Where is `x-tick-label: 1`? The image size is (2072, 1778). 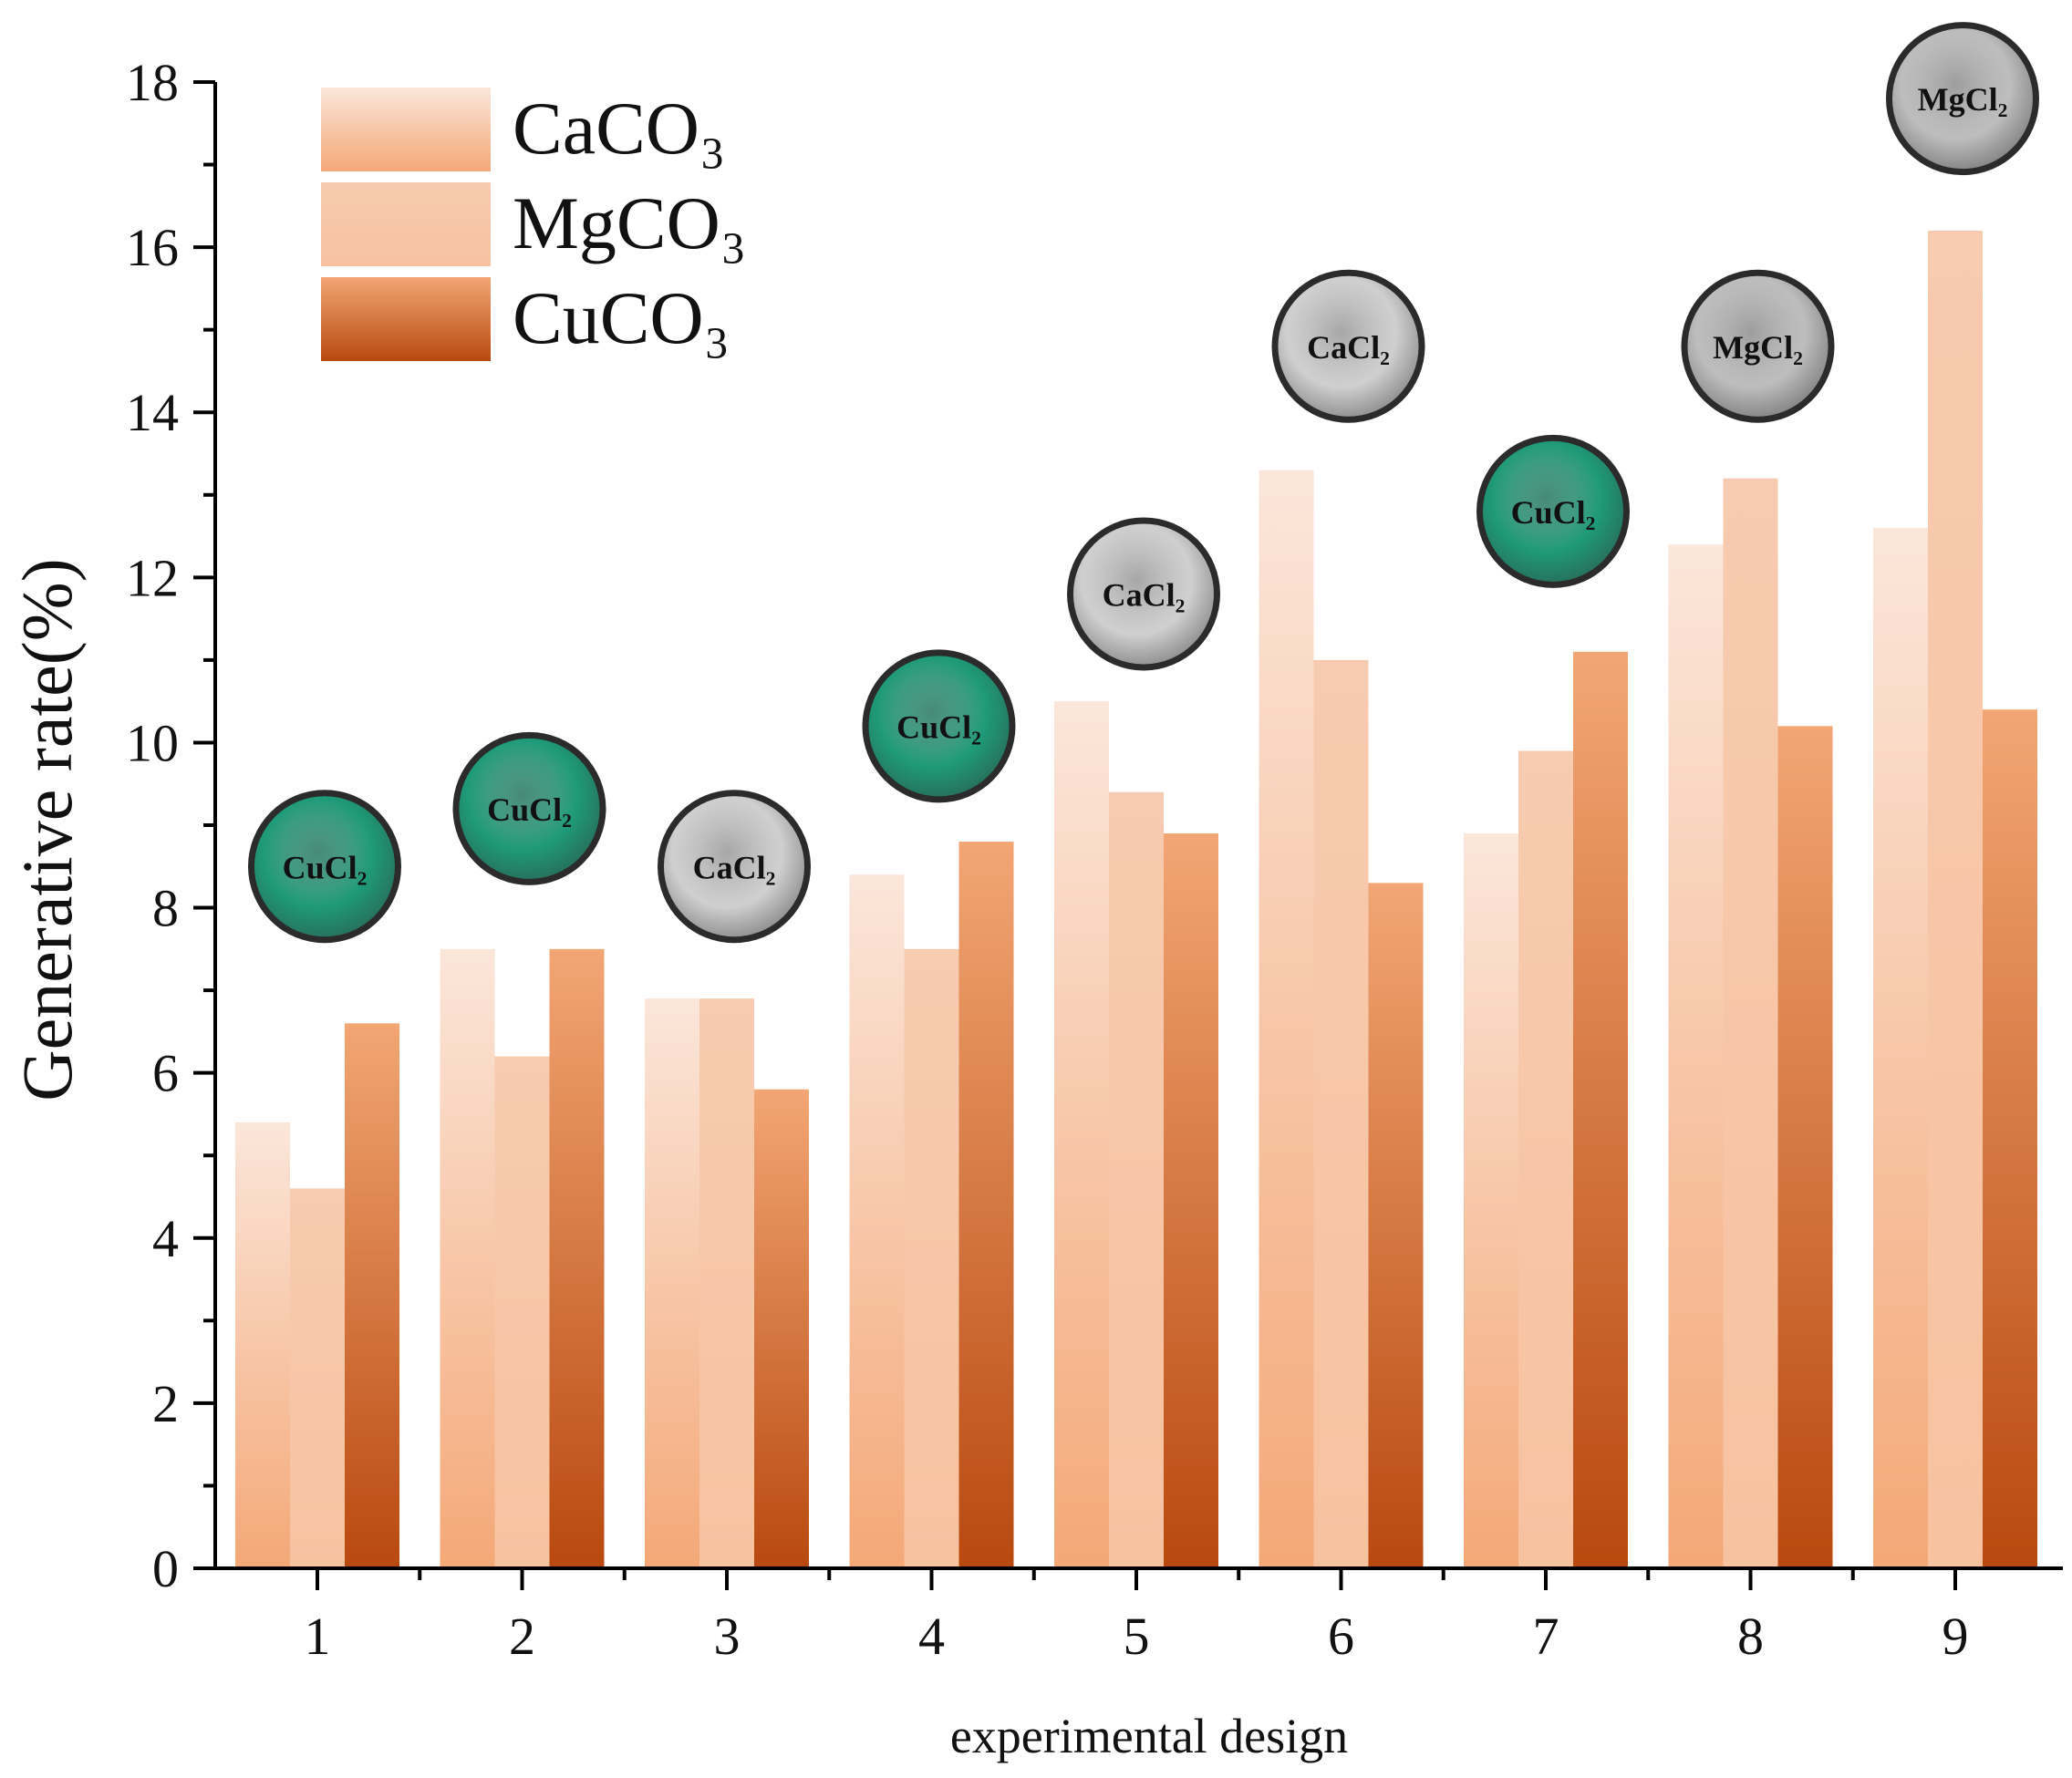
x-tick-label: 1 is located at coordinates (318, 1636).